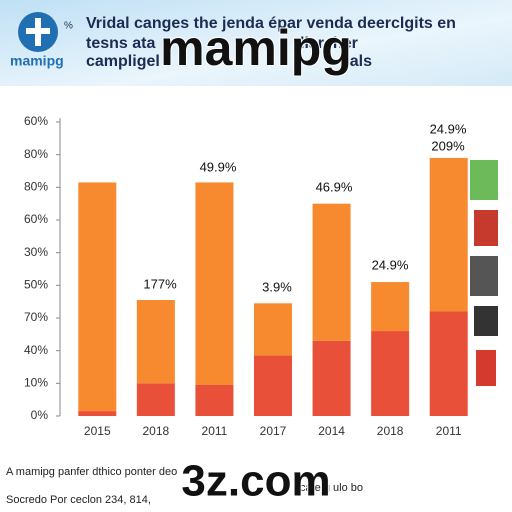  I want to click on y-tick-label: 30%, so click(36, 252).